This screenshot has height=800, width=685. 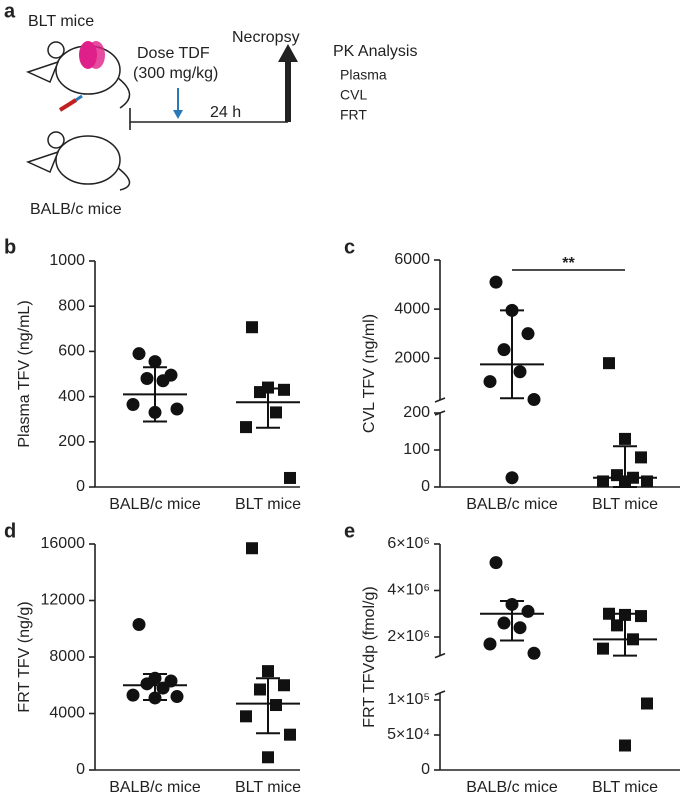 I want to click on dose-arrow, so click(x=178, y=114).